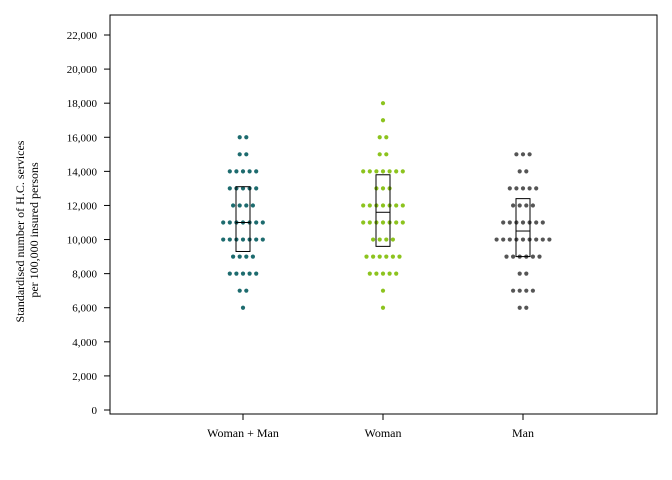 The height and width of the screenshot is (480, 672). Describe the element at coordinates (20, 231) in the screenshot. I see `y-axis-title-line-1: Standardised number of H.C. services` at that location.